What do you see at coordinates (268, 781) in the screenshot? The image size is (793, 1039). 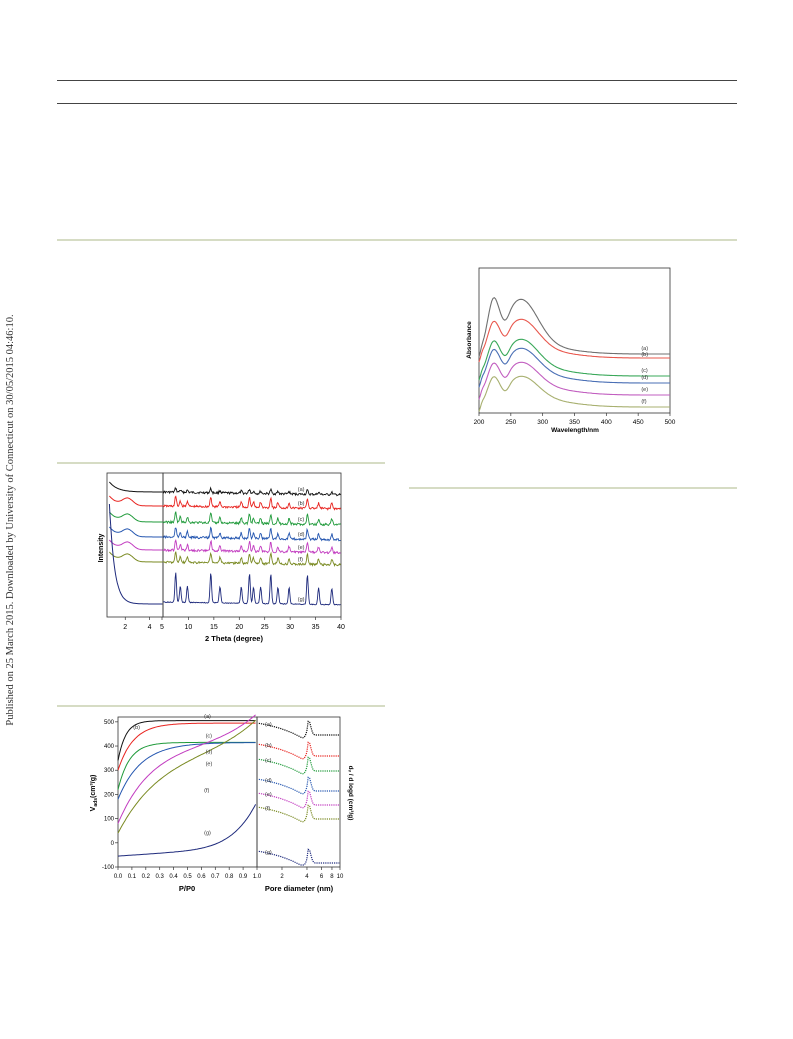 I see `pore-curve-label: (d)` at bounding box center [268, 781].